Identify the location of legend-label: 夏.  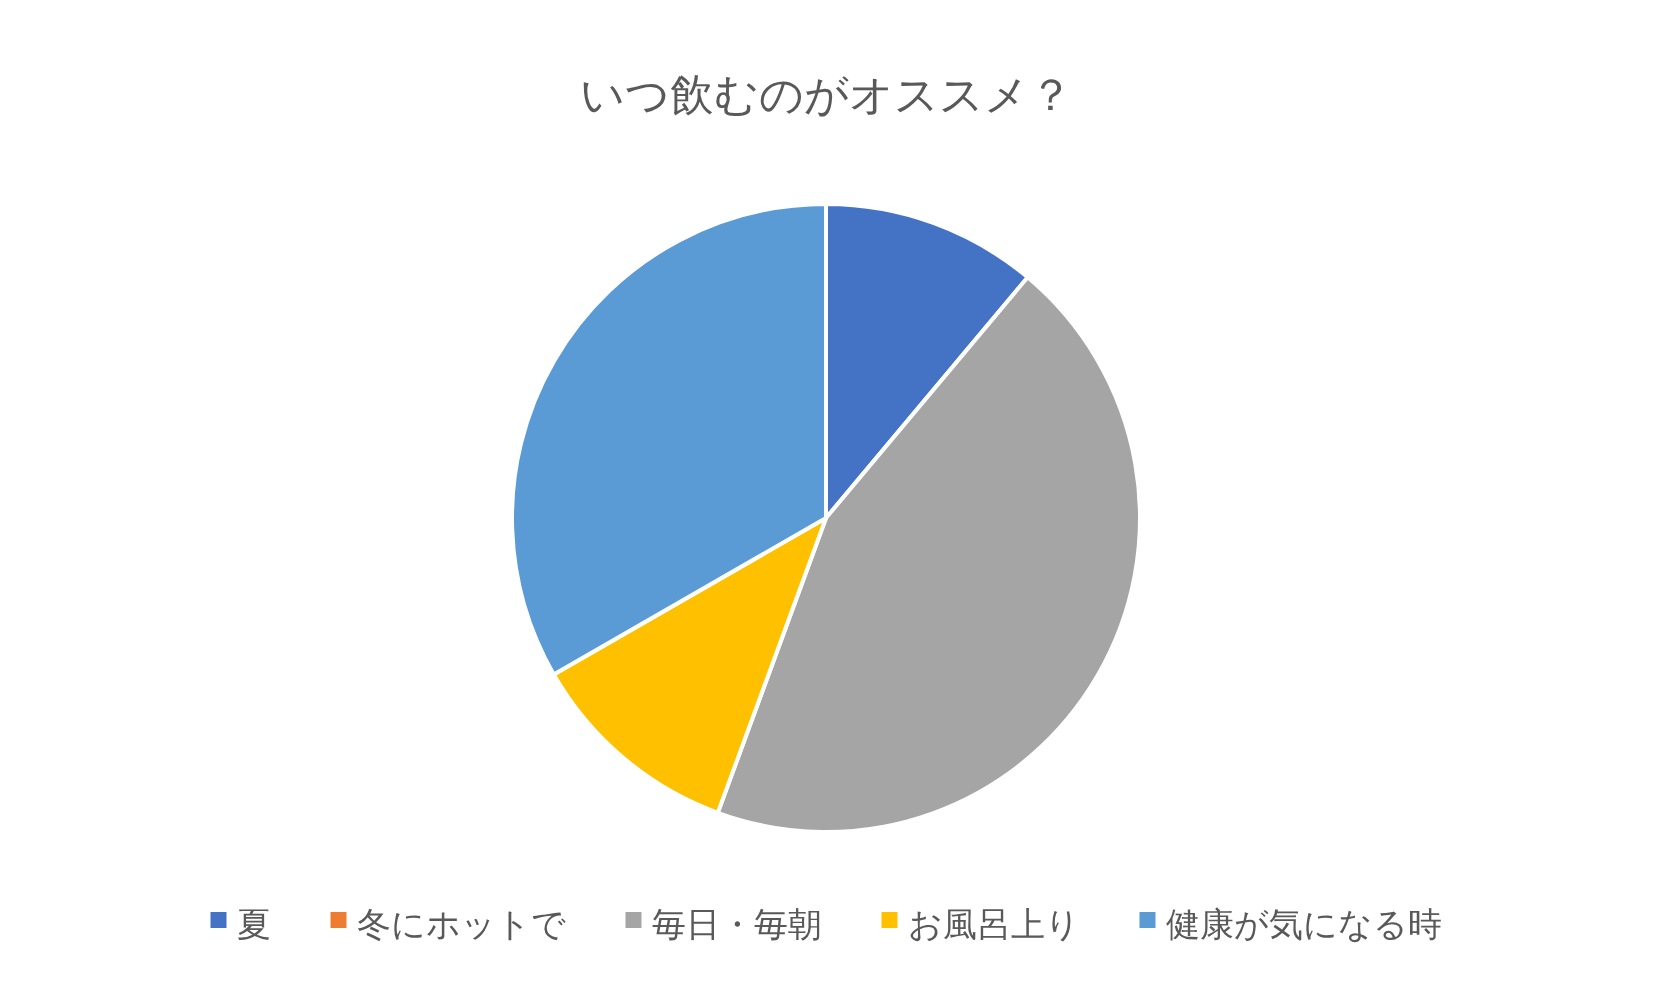
(253, 923).